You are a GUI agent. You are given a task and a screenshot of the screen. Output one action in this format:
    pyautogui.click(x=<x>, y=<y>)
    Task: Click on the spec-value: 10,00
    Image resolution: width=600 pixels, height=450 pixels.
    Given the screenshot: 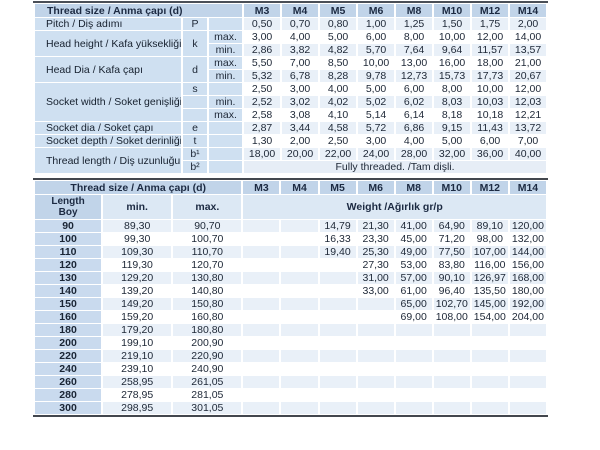 What is the action you would take?
    pyautogui.click(x=490, y=89)
    